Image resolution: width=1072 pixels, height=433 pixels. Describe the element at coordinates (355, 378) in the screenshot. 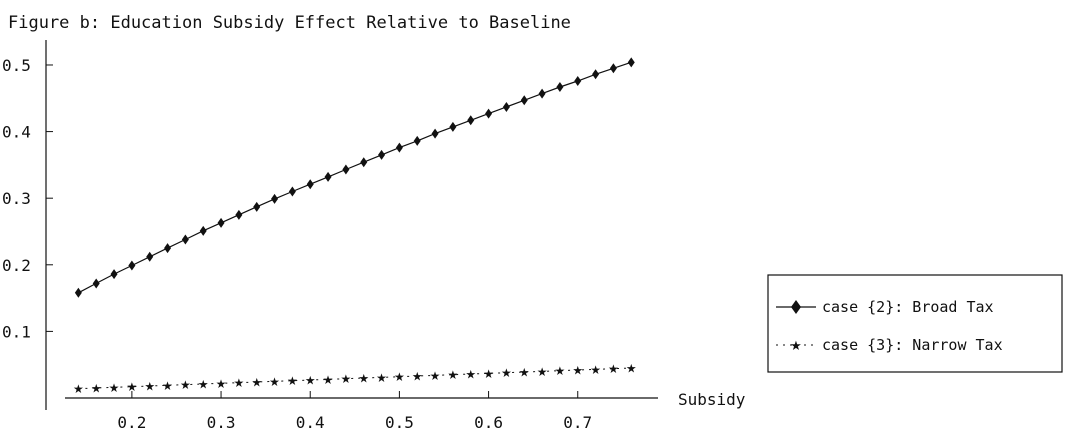

I see `series-line-narrow-tax` at that location.